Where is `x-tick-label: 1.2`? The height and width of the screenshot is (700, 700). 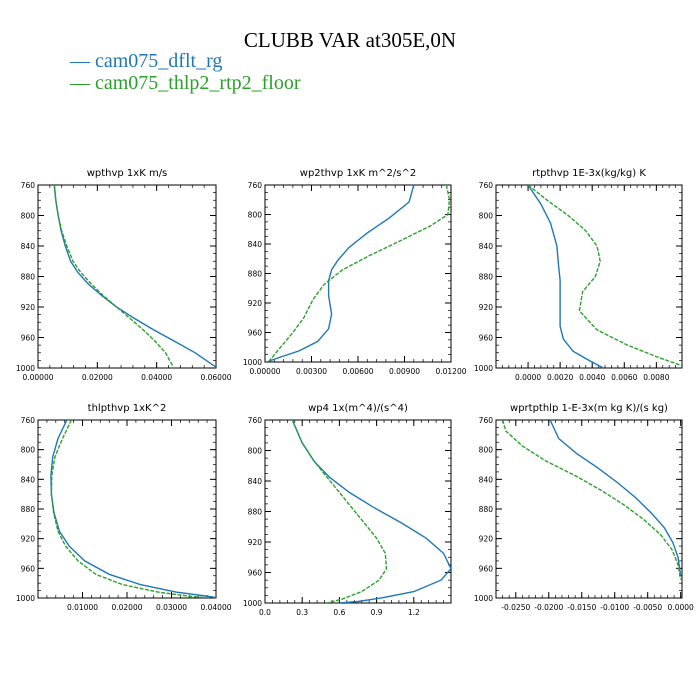
x-tick-label: 1.2 is located at coordinates (414, 612).